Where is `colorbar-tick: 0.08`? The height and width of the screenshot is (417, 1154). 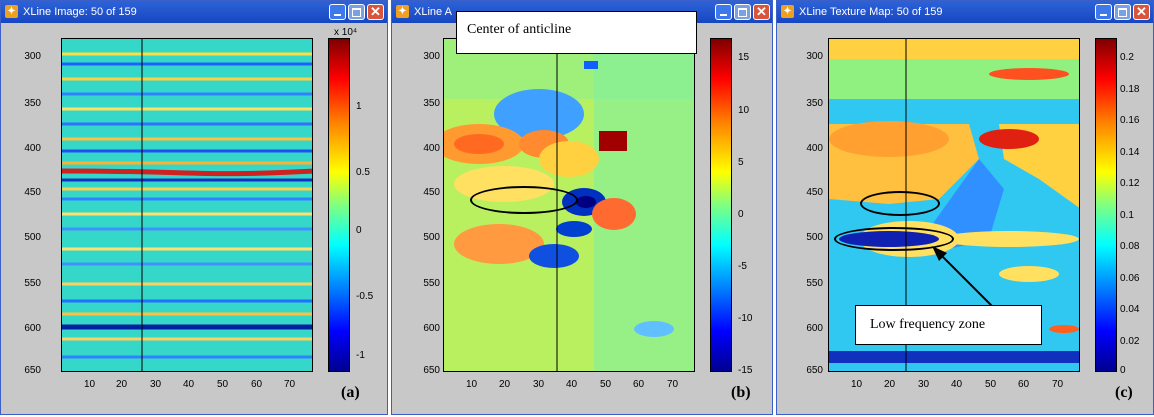
colorbar-tick: 0.08 is located at coordinates (1130, 246).